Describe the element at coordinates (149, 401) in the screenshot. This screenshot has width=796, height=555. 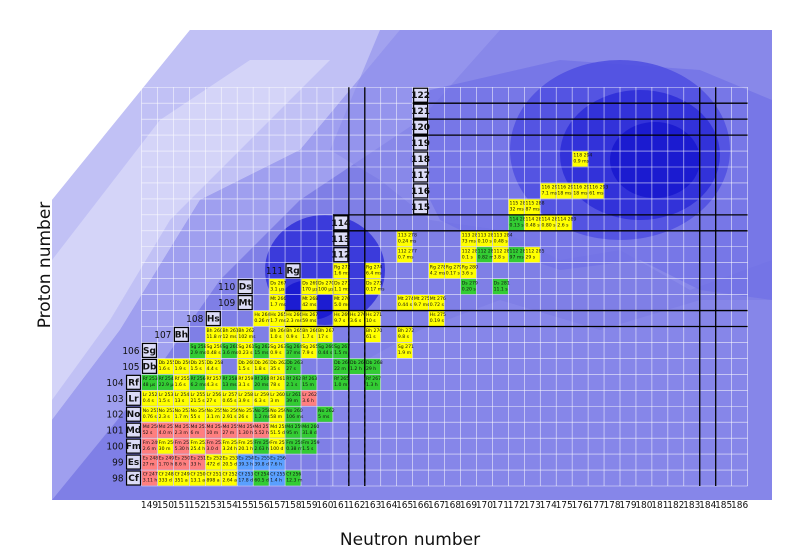
I see `isotope-half-life: 0.4 s` at that location.